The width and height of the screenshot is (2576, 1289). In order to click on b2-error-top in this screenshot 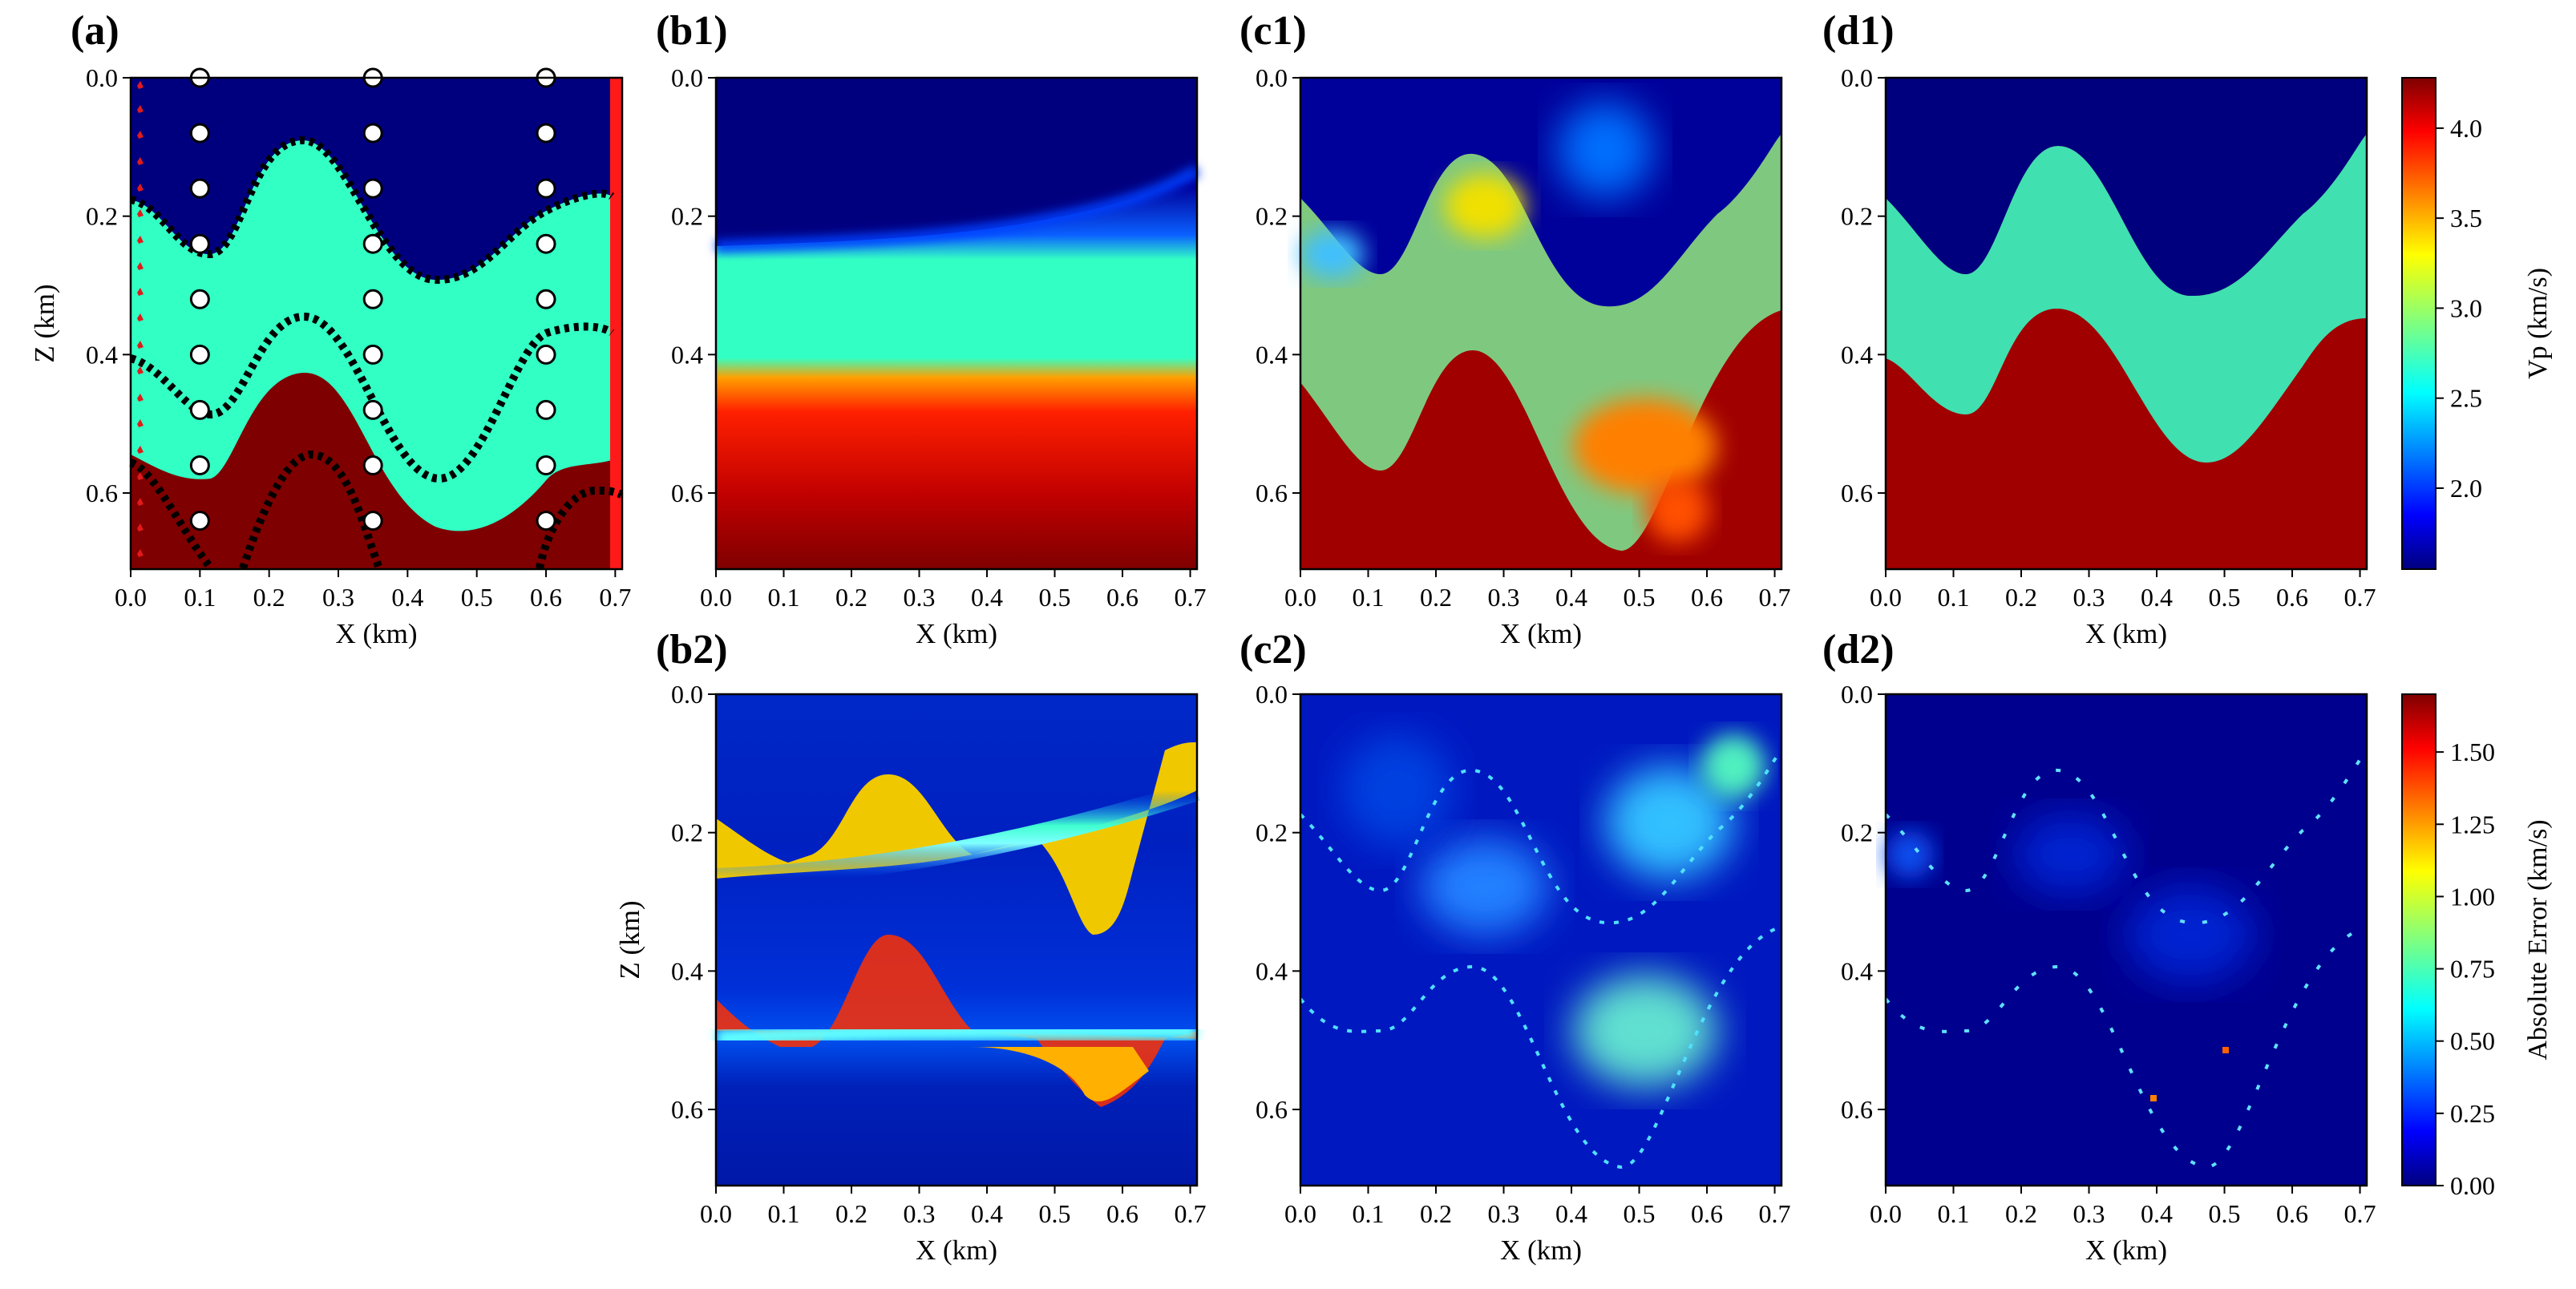, I will do `click(956, 839)`.